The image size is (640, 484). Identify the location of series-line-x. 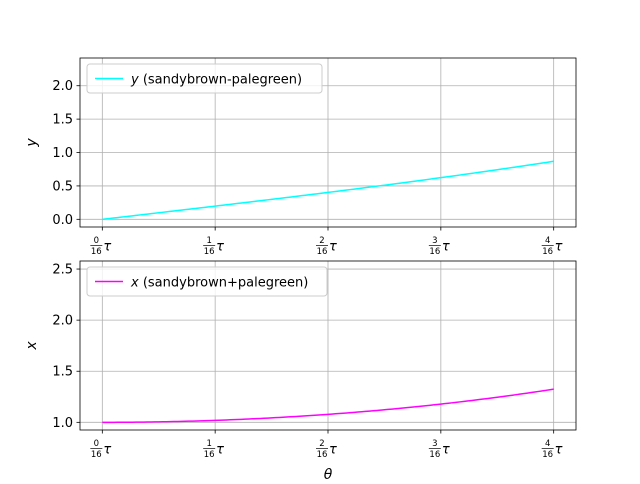
(328, 406).